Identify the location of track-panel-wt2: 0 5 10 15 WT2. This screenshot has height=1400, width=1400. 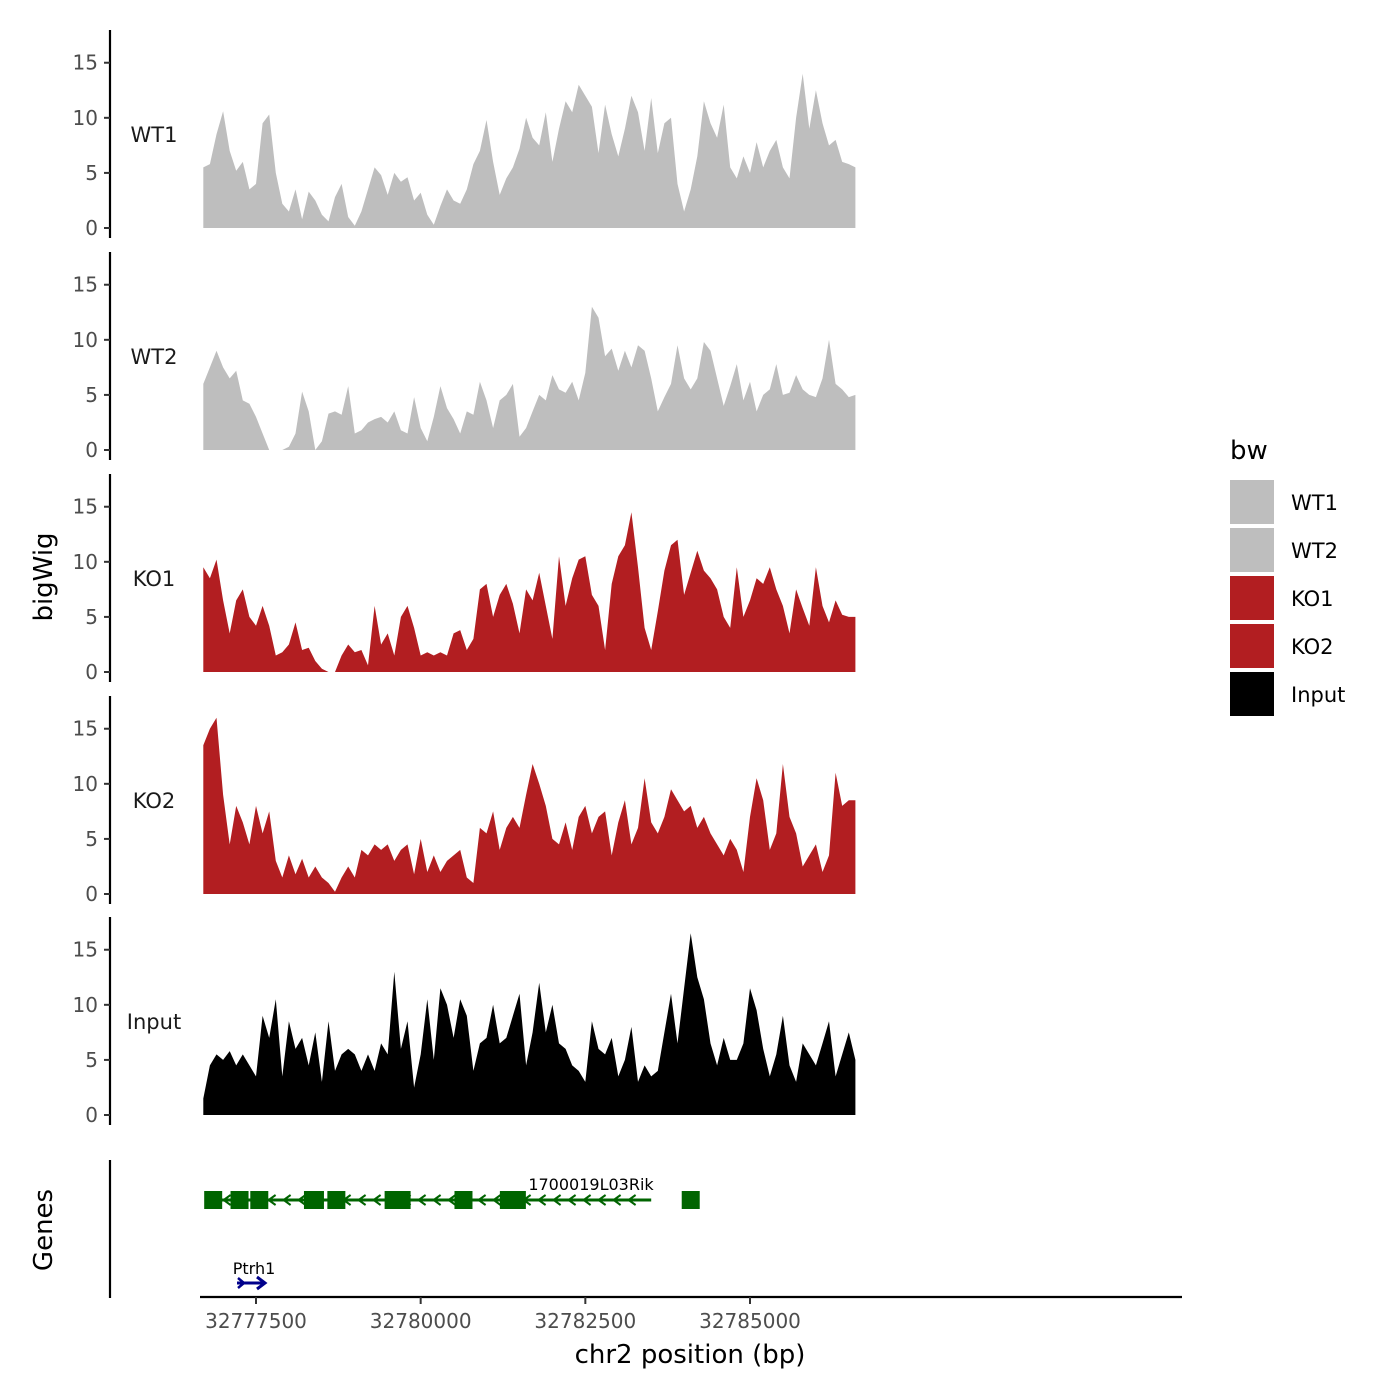
(464, 357).